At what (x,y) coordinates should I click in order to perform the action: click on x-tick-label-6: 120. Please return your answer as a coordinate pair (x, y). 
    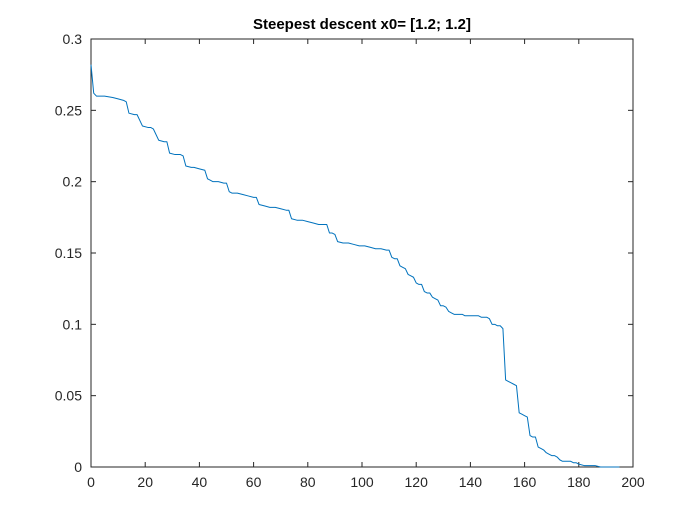
    Looking at the image, I should click on (417, 482).